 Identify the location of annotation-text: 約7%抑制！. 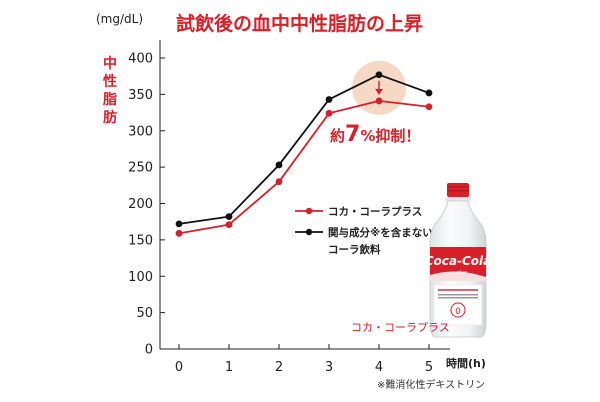
(375, 134).